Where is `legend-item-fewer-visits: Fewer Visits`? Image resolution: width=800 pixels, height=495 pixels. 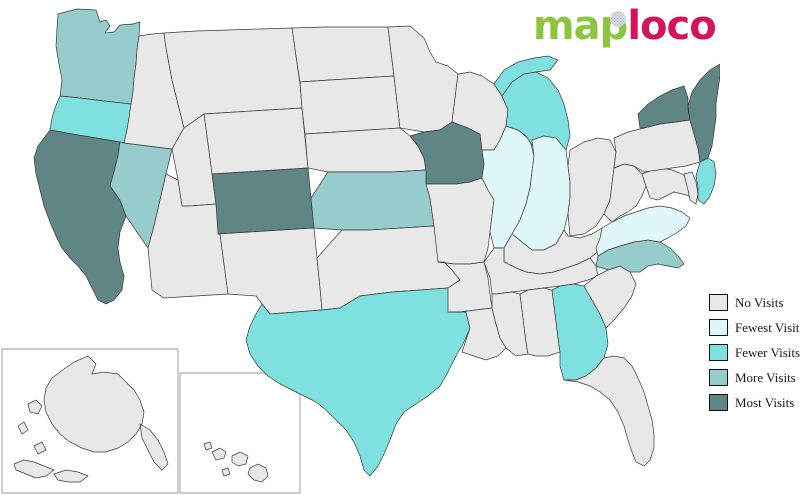
legend-item-fewer-visits: Fewer Visits is located at coordinates (754, 352).